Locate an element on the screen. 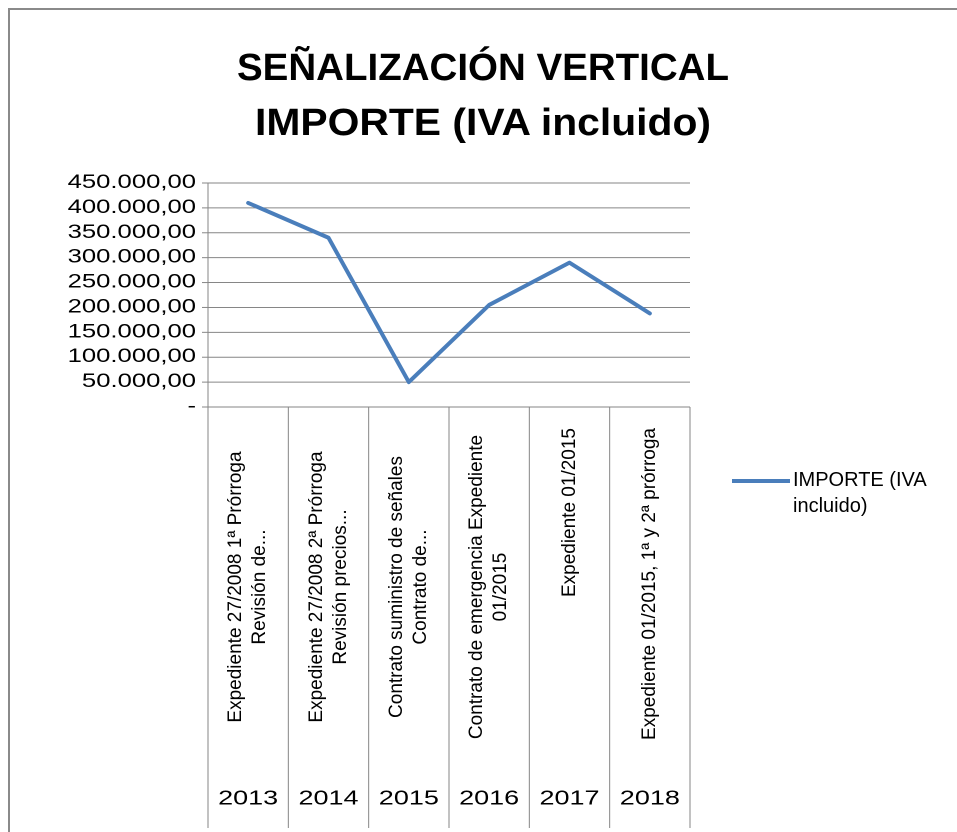  chart-title: IMPORTE (IVA incluido) is located at coordinates (483, 123).